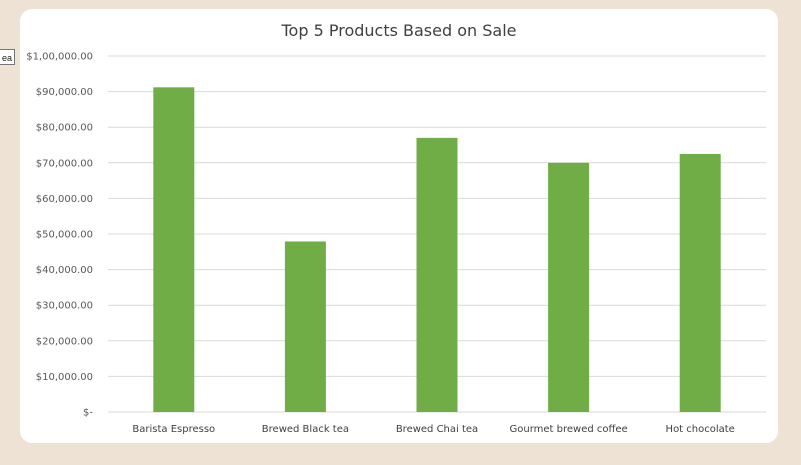 This screenshot has height=465, width=801. What do you see at coordinates (7, 57) in the screenshot?
I see `tooltip-fragment: ea` at bounding box center [7, 57].